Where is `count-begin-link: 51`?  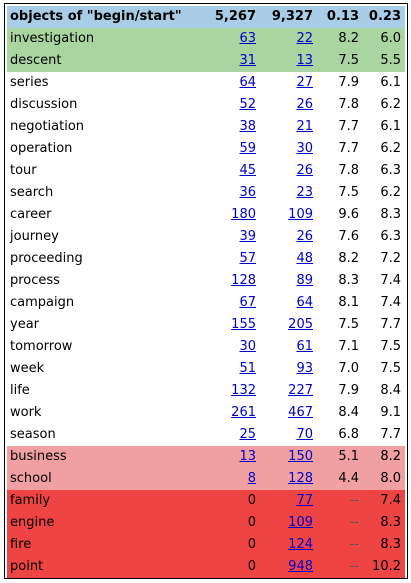 count-begin-link: 51 is located at coordinates (247, 368).